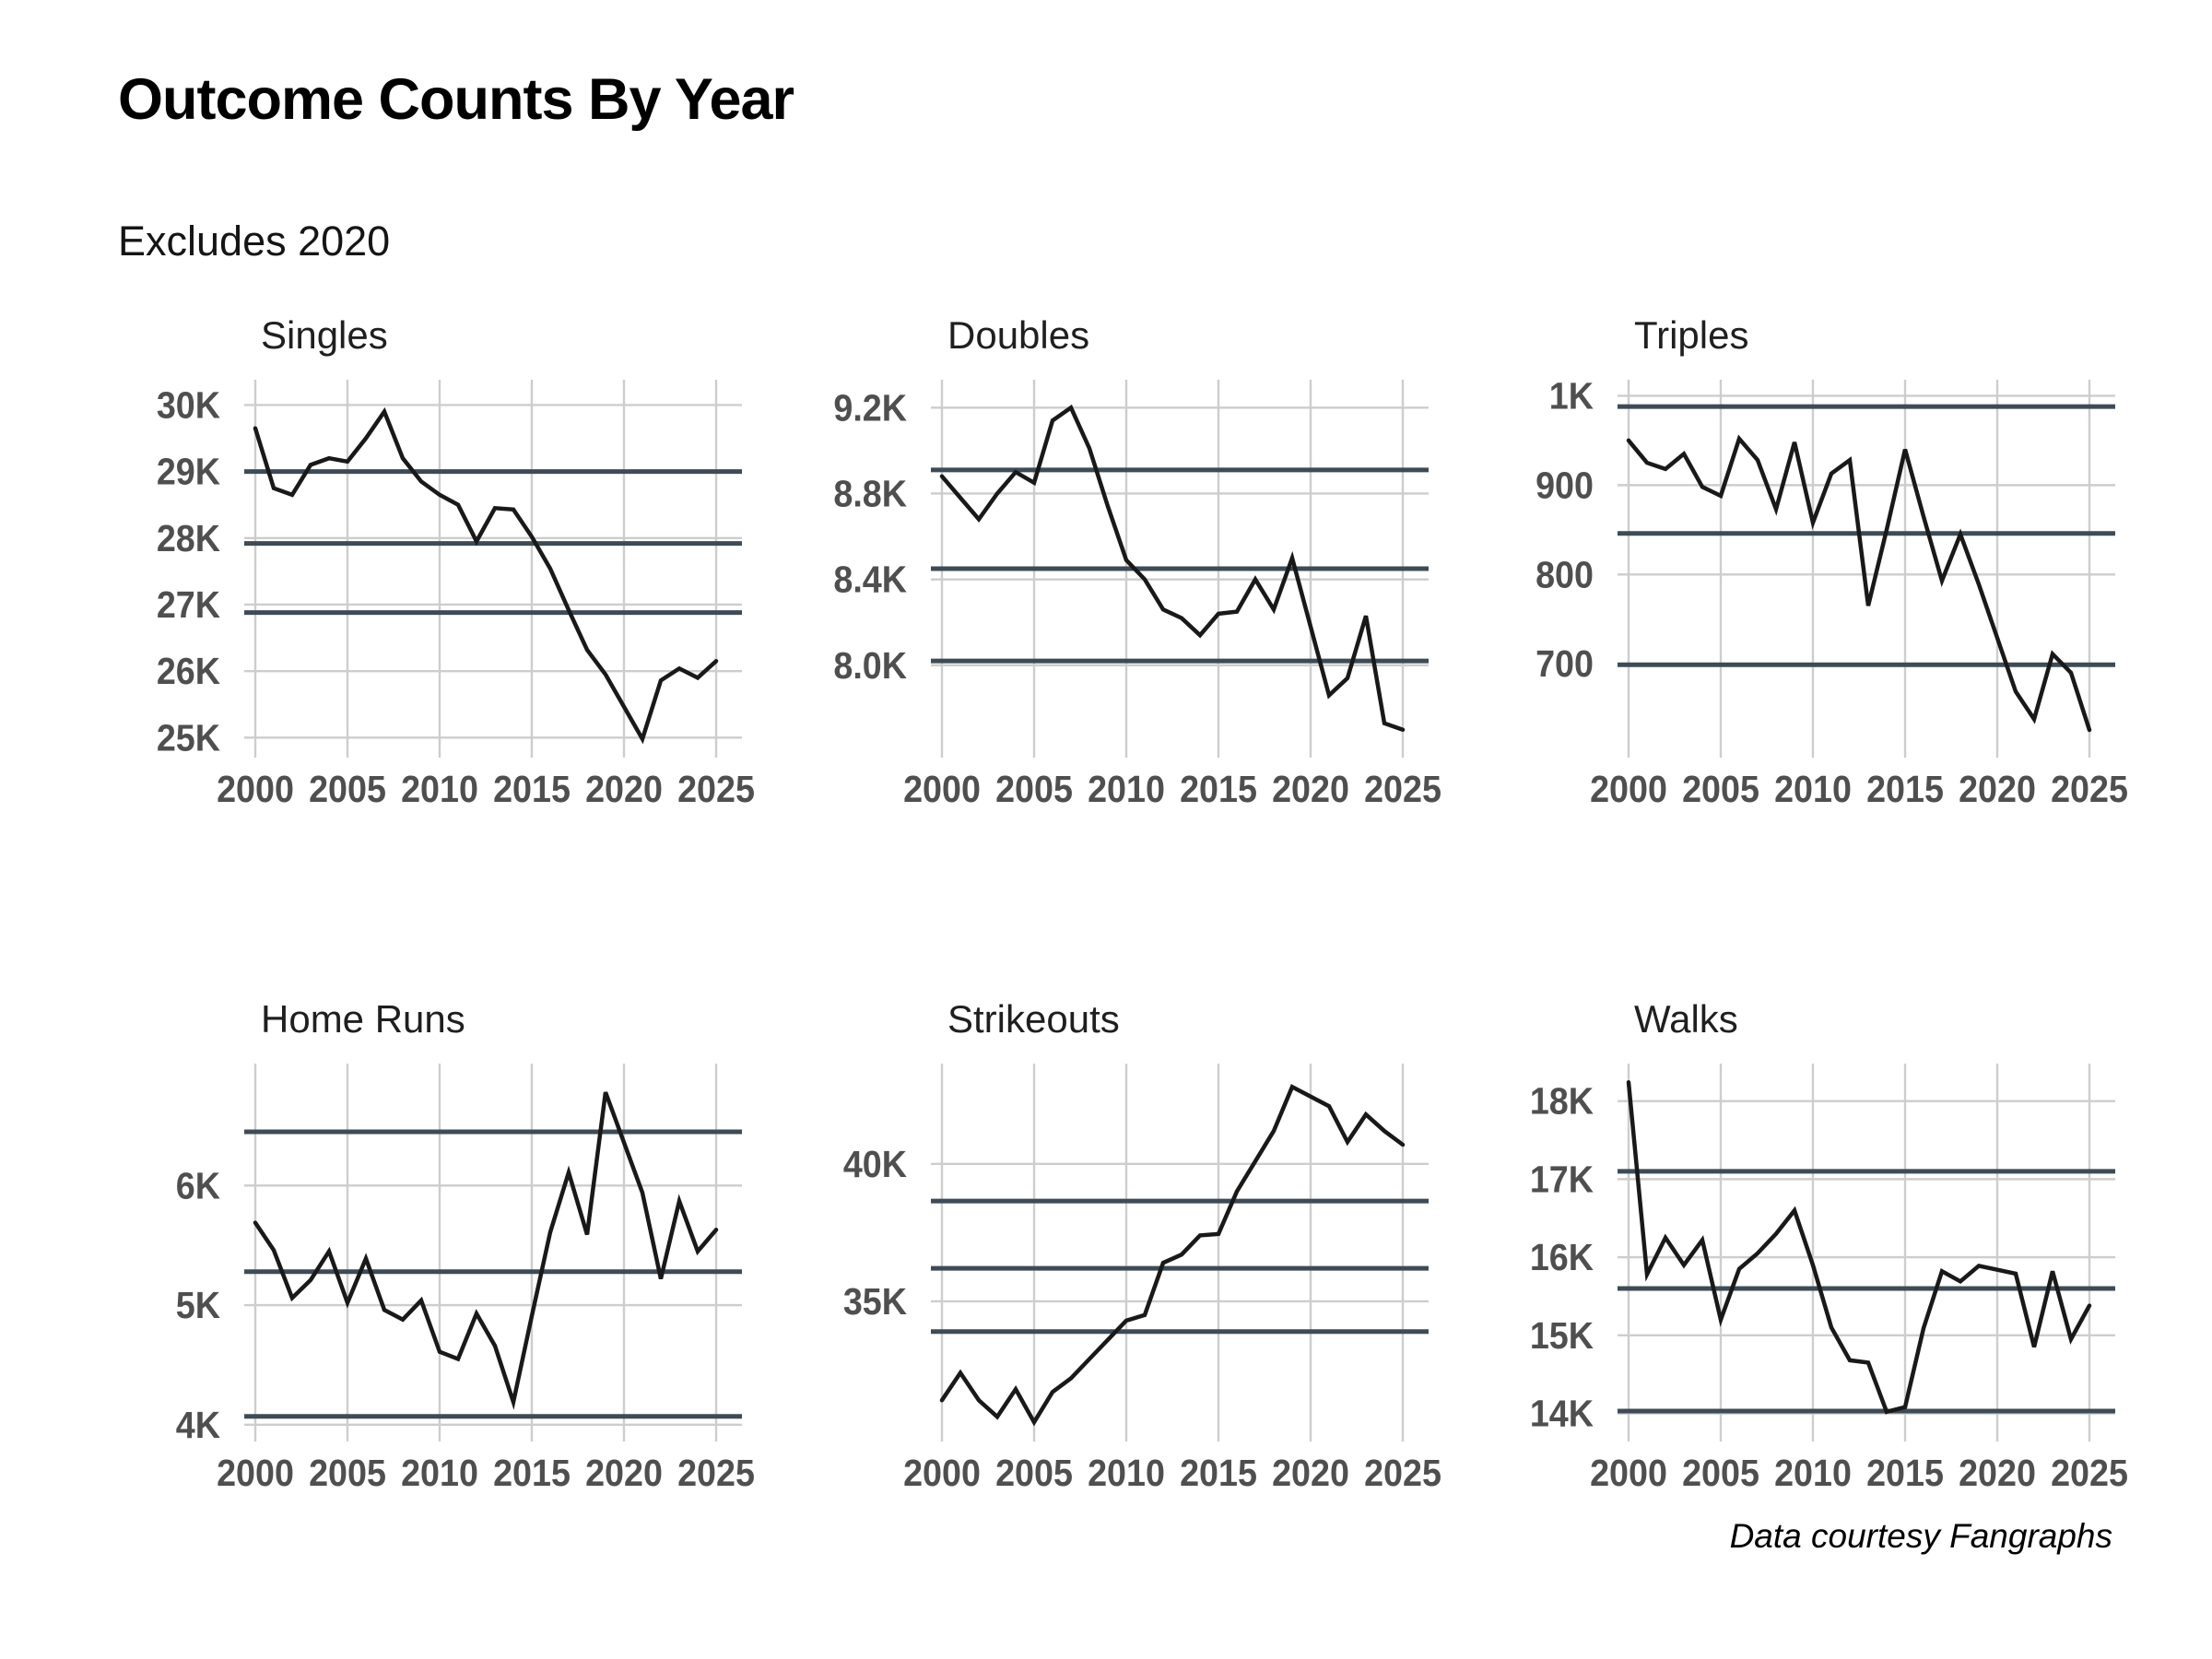  Describe the element at coordinates (189, 672) in the screenshot. I see `y-tick-label: 26K` at that location.